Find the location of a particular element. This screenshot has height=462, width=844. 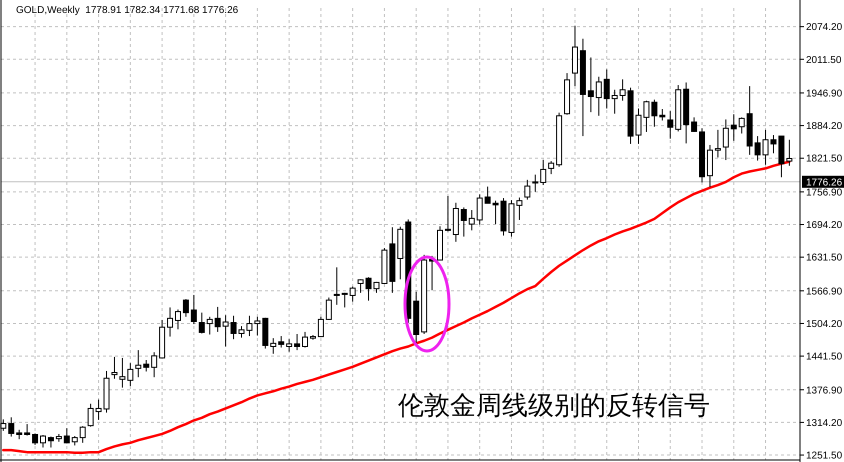

y-tick-label: 2074.20 is located at coordinates (824, 28).